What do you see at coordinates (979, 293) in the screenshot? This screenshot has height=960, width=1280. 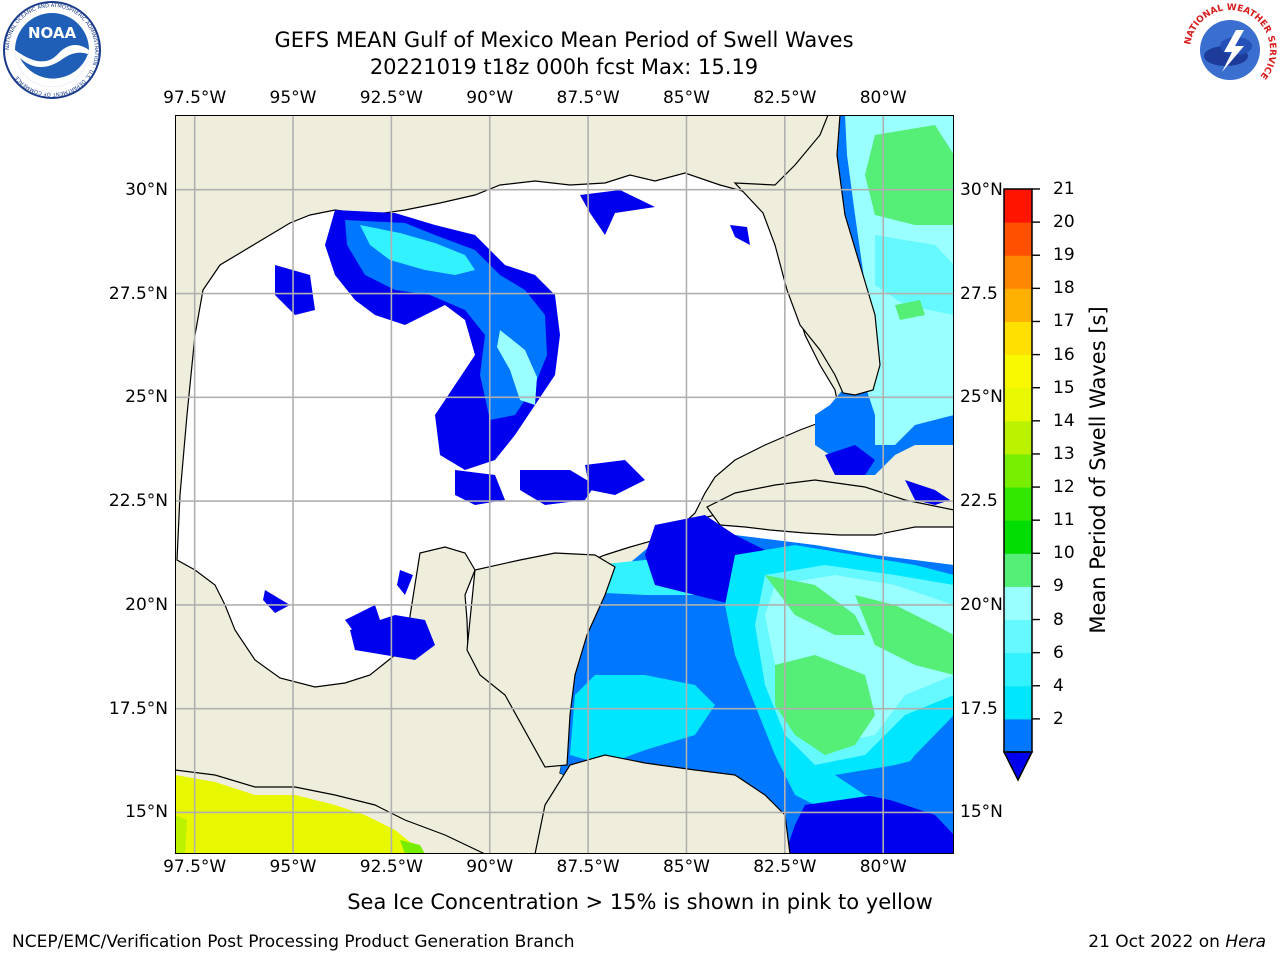 I see `lat-tick-label: 27.5` at bounding box center [979, 293].